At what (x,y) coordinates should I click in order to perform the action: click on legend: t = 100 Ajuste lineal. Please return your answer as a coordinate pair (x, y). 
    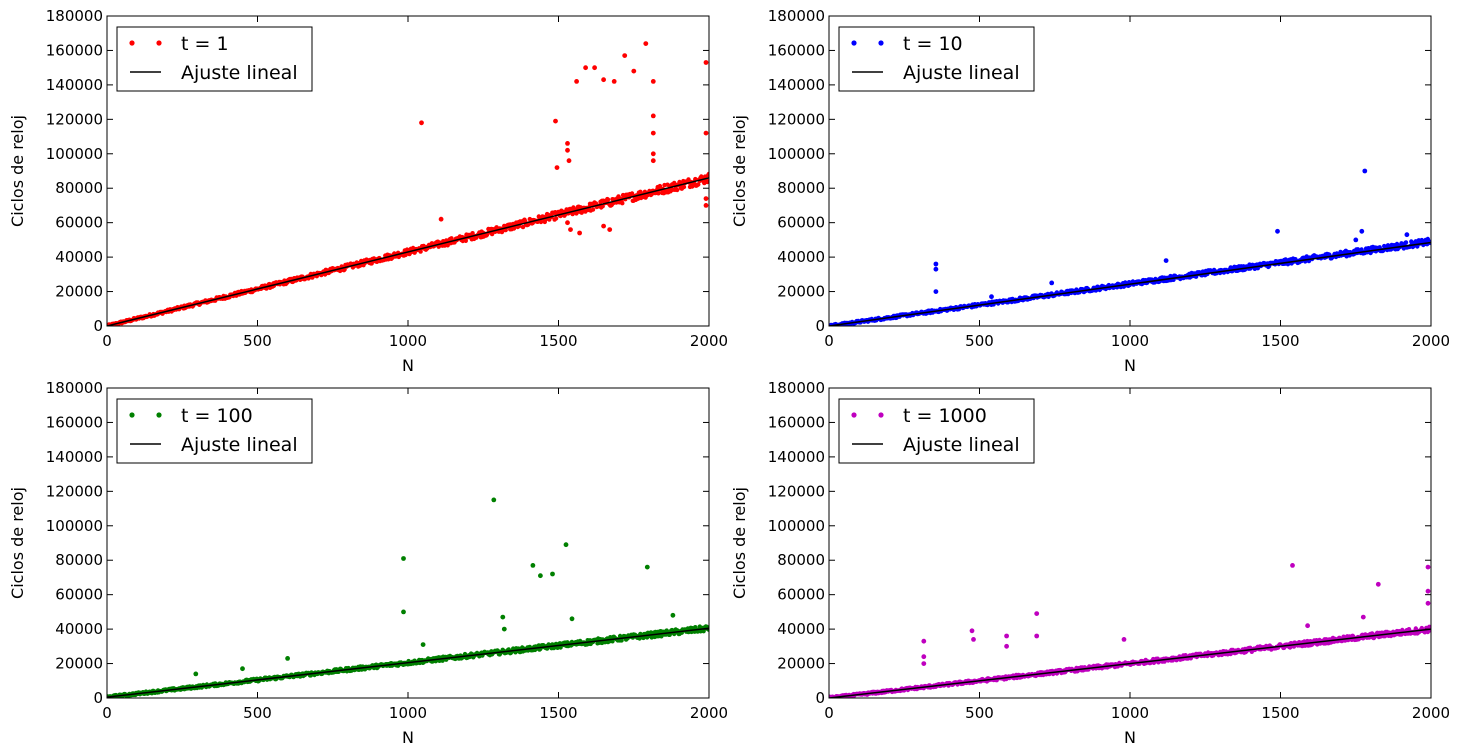
    Looking at the image, I should click on (214, 431).